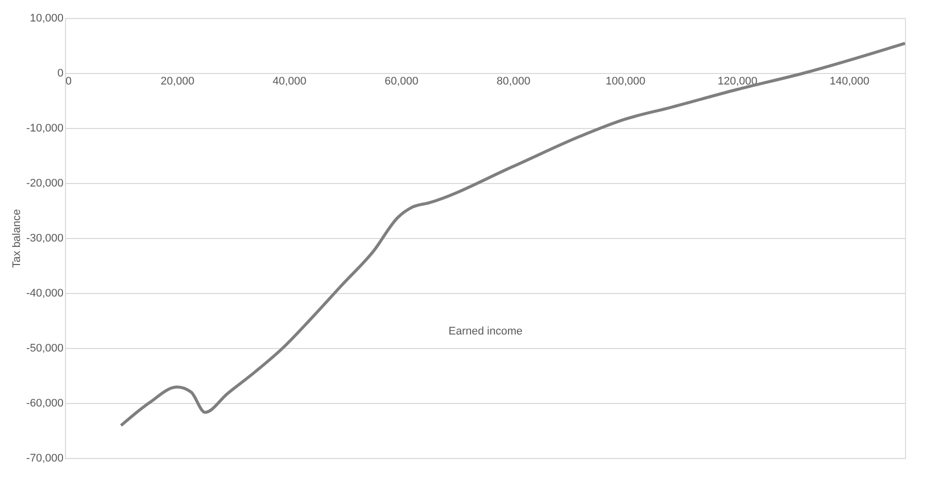  I want to click on x-tick-label: 120,000, so click(738, 82).